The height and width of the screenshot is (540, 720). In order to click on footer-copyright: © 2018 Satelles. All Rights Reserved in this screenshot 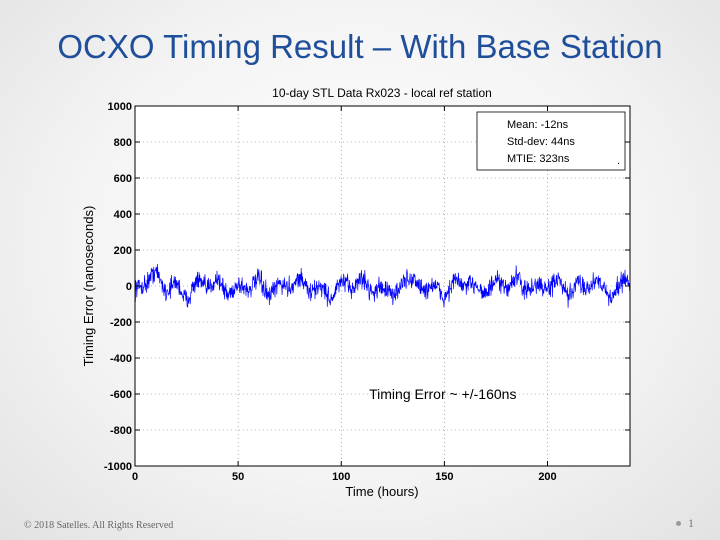, I will do `click(99, 525)`.